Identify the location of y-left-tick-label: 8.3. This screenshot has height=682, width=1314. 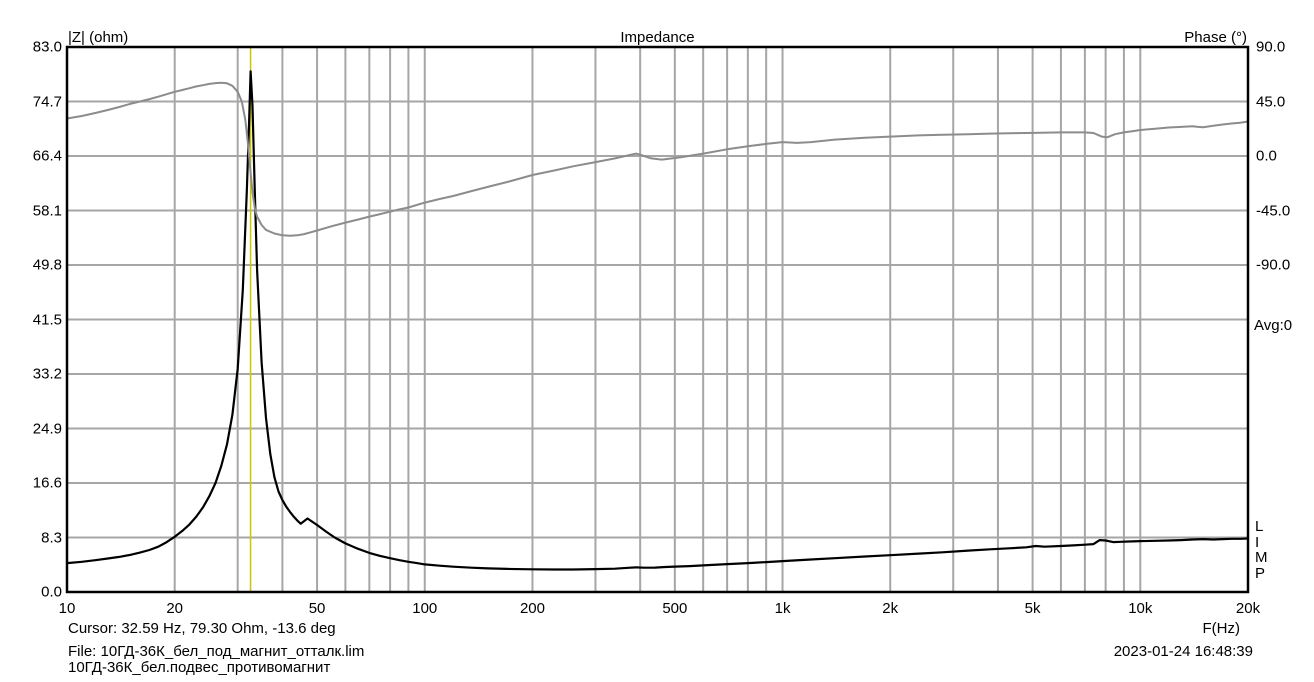
(51, 537).